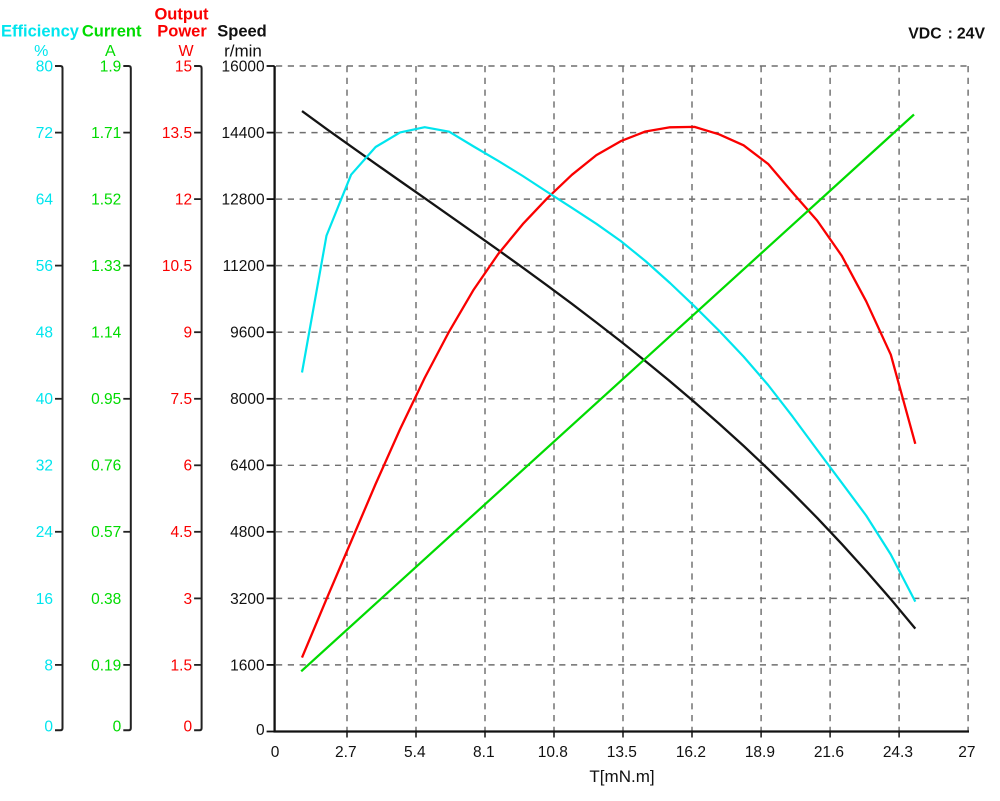 Image resolution: width=1000 pixels, height=801 pixels. What do you see at coordinates (247, 599) in the screenshot?
I see `svg-text: 3200` at bounding box center [247, 599].